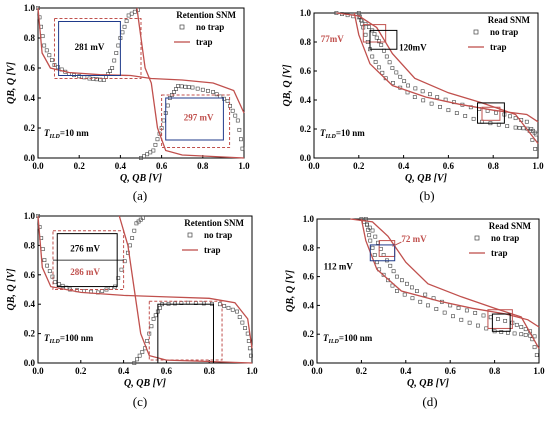  I want to click on snm-label: 77mV, so click(332, 39).